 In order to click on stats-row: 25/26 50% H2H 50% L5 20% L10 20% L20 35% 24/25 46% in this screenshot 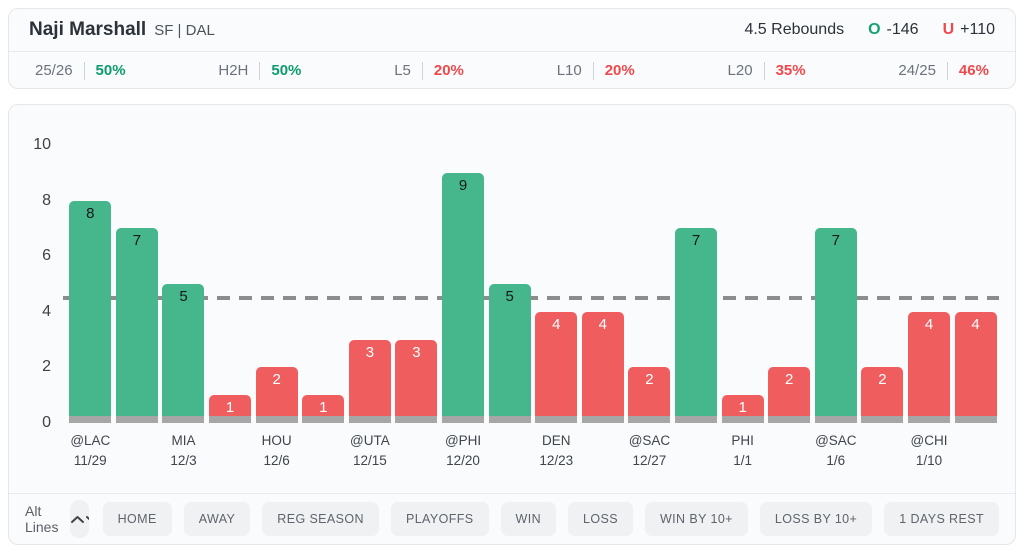, I will do `click(512, 70)`.